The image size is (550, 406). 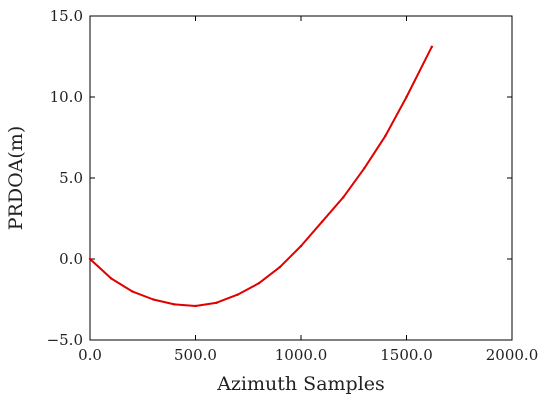 What do you see at coordinates (195, 355) in the screenshot?
I see `x-tick-label: 500.0` at bounding box center [195, 355].